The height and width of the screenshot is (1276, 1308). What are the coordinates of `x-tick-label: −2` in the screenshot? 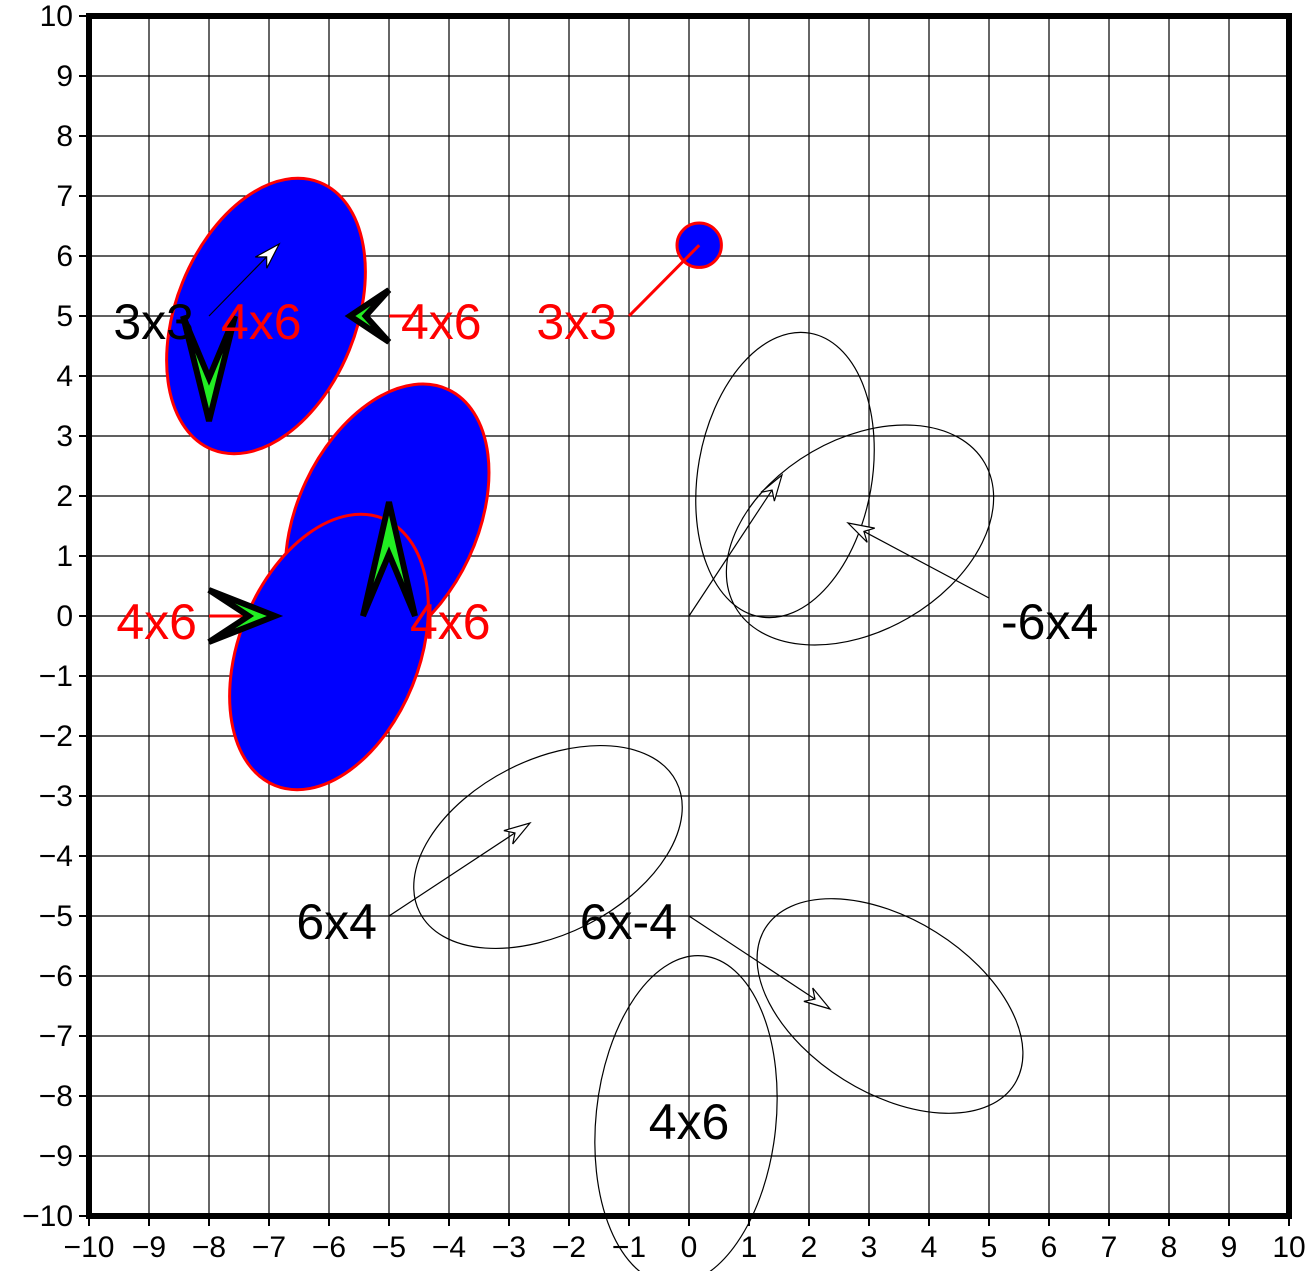 It's located at (569, 1247).